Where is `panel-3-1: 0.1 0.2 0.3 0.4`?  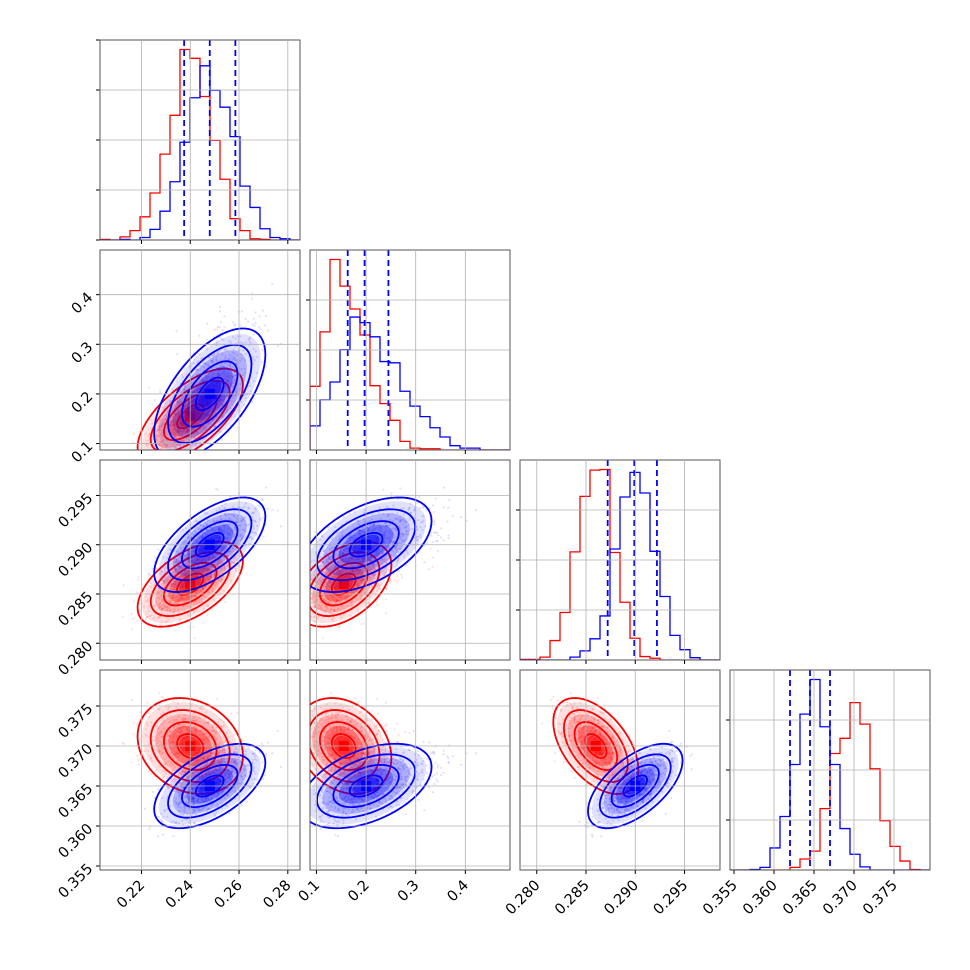
panel-3-1: 0.1 0.2 0.3 0.4 is located at coordinates (403, 787).